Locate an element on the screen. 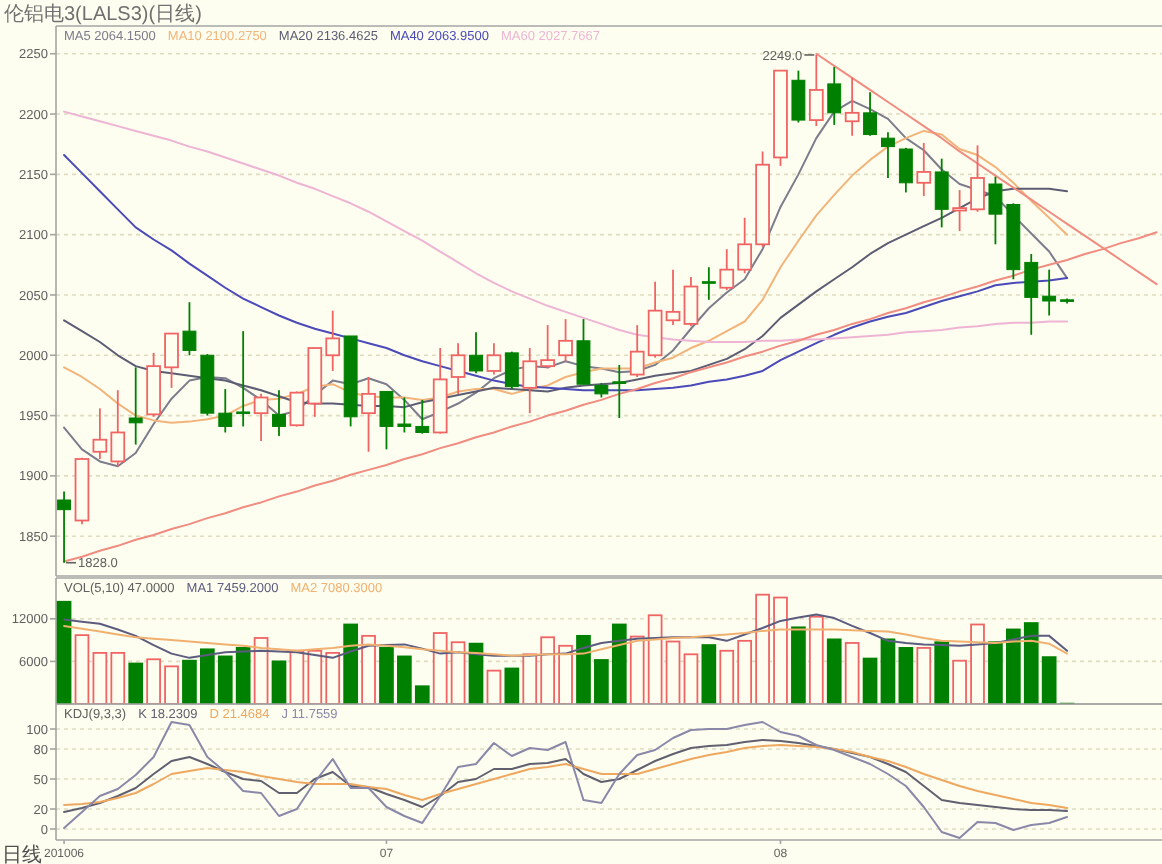 The image size is (1162, 864). chart-title: 伦铝电3(LALS3)(日线) is located at coordinates (103, 14).